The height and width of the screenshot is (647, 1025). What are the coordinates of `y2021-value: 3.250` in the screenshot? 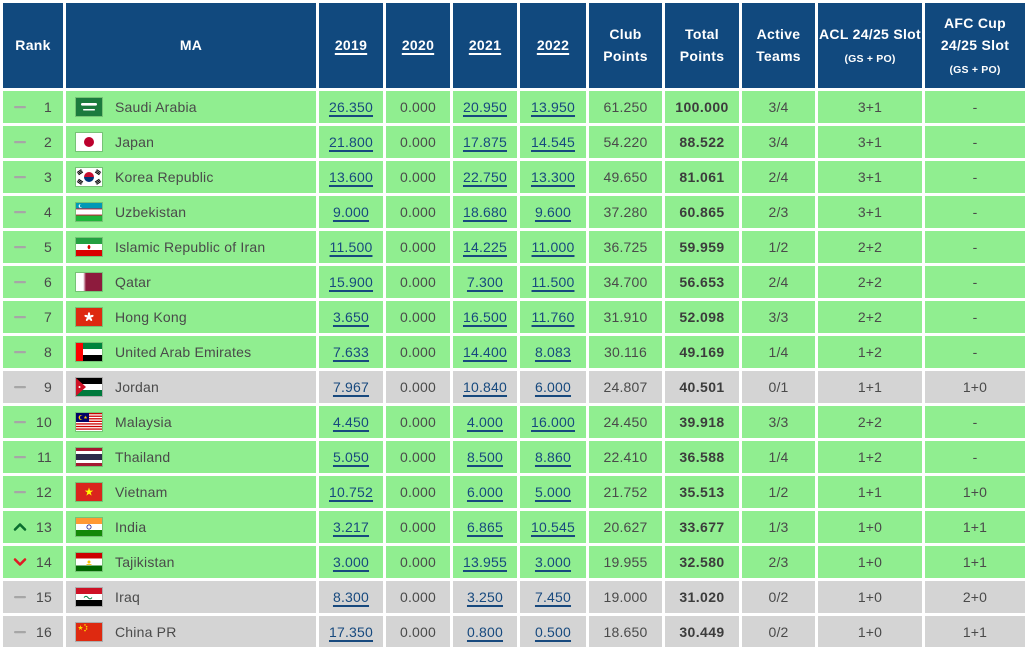 It's located at (485, 597).